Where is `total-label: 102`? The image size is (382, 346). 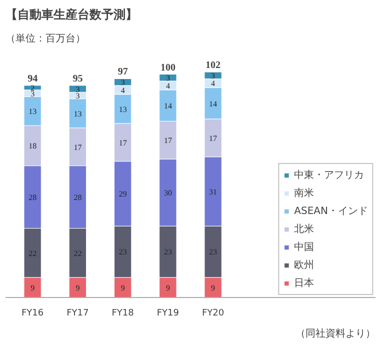 total-label: 102 is located at coordinates (213, 66).